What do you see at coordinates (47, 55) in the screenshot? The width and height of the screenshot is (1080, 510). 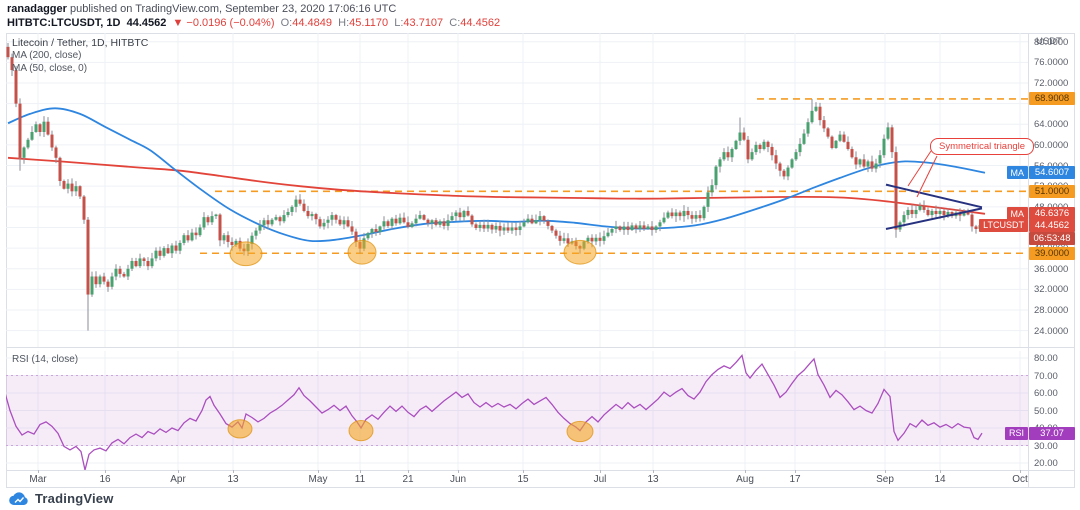 I see `ma200-legend: MA (200, close)` at bounding box center [47, 55].